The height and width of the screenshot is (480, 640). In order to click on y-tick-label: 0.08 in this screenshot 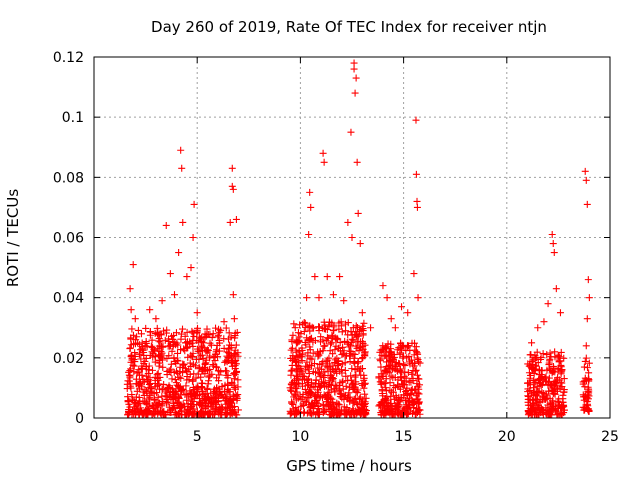, I will do `click(68, 178)`.